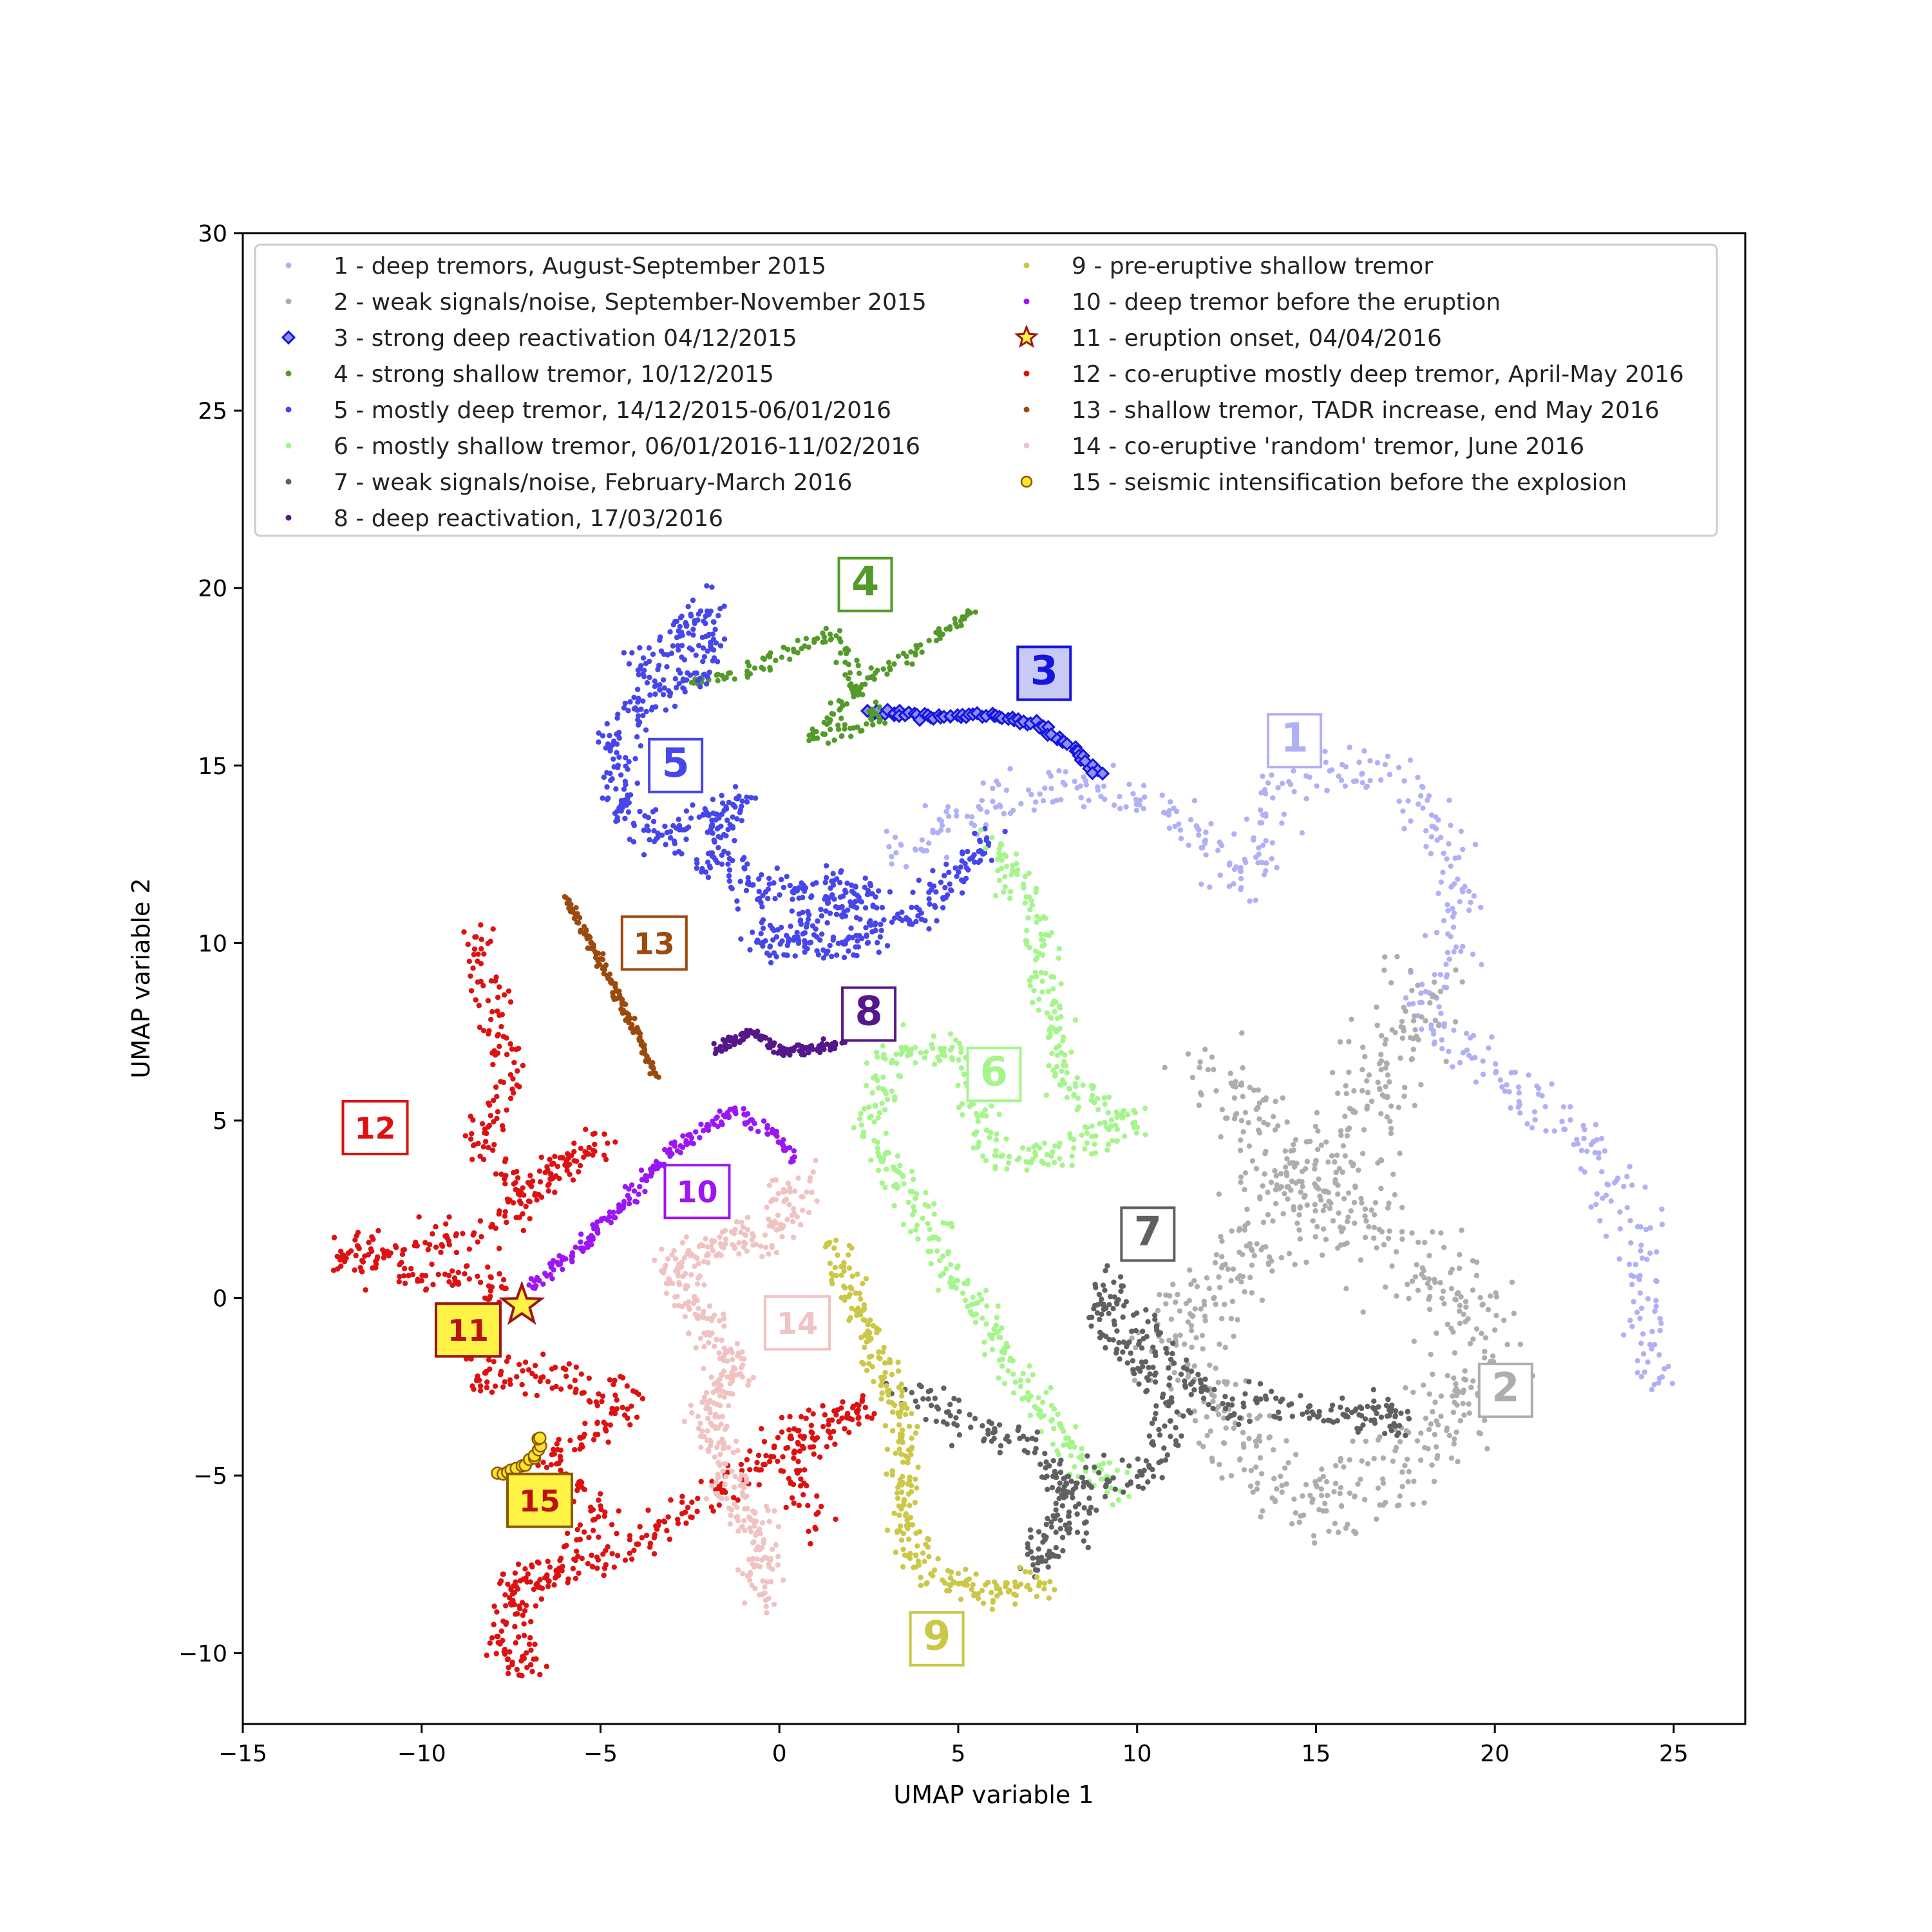 The image size is (1932, 1932). What do you see at coordinates (806, 1048) in the screenshot?
I see `series-8-point` at bounding box center [806, 1048].